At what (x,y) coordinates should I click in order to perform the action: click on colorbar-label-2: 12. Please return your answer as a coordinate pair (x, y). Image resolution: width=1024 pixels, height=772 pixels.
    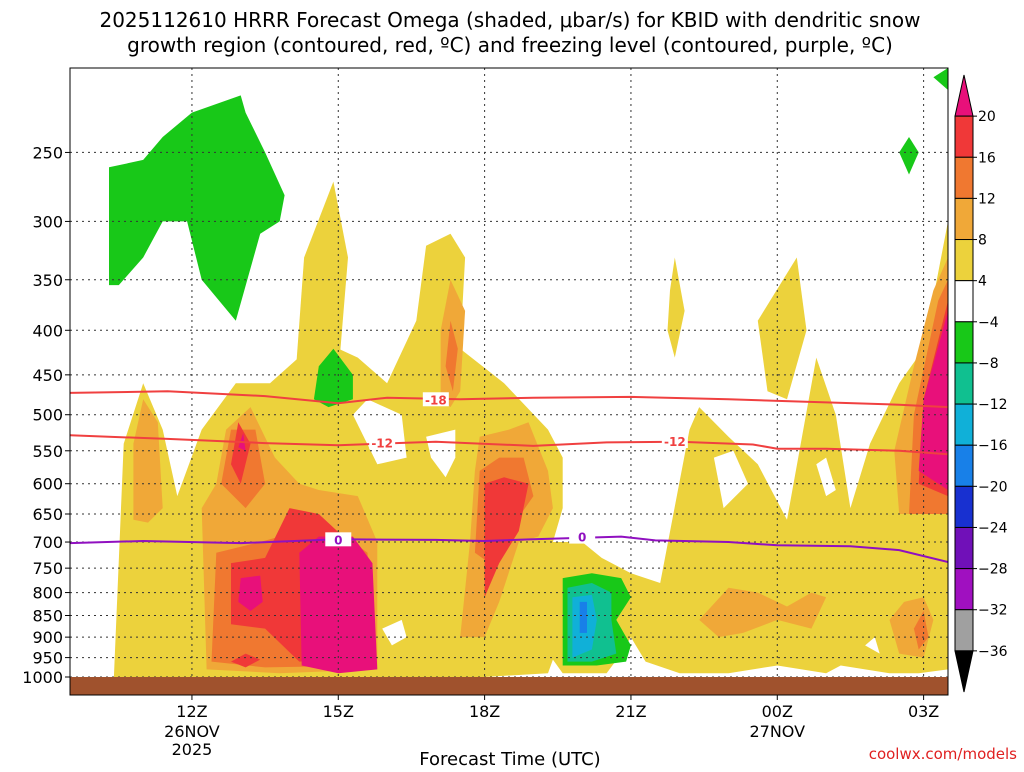
    Looking at the image, I should click on (987, 199).